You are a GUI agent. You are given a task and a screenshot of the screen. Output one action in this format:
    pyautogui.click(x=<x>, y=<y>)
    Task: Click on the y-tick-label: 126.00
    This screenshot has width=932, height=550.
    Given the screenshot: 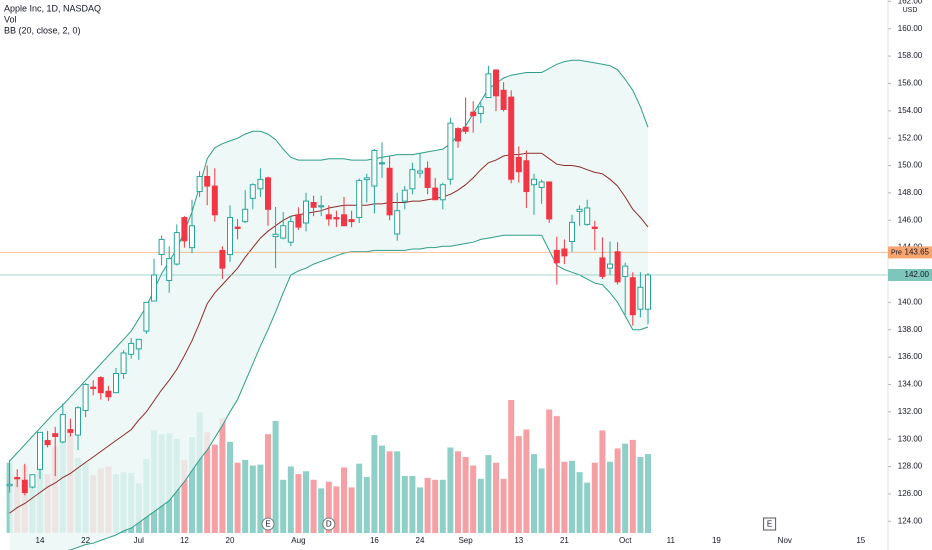 What is the action you would take?
    pyautogui.click(x=910, y=493)
    